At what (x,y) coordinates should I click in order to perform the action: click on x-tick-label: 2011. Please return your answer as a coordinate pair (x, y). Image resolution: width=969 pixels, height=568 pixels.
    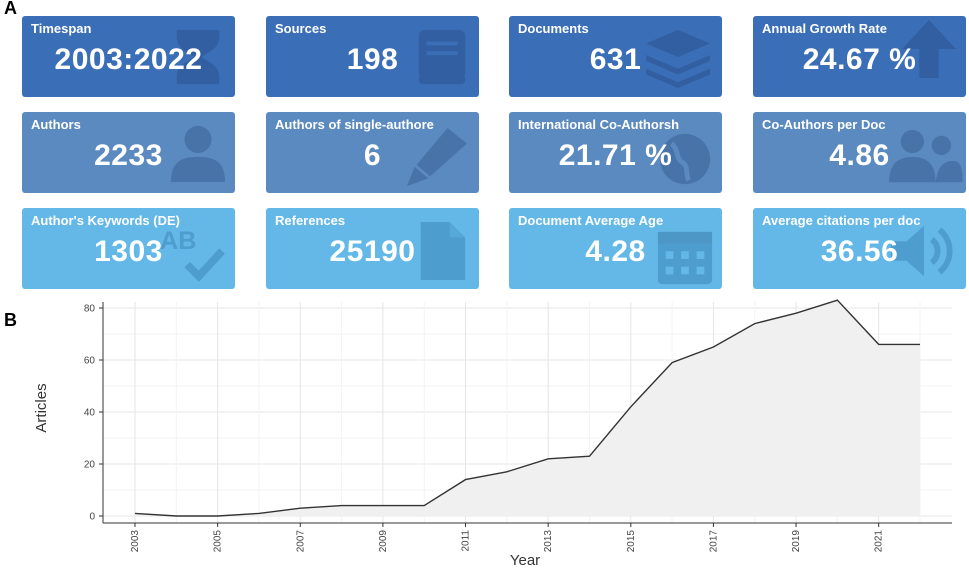
    Looking at the image, I should click on (466, 541).